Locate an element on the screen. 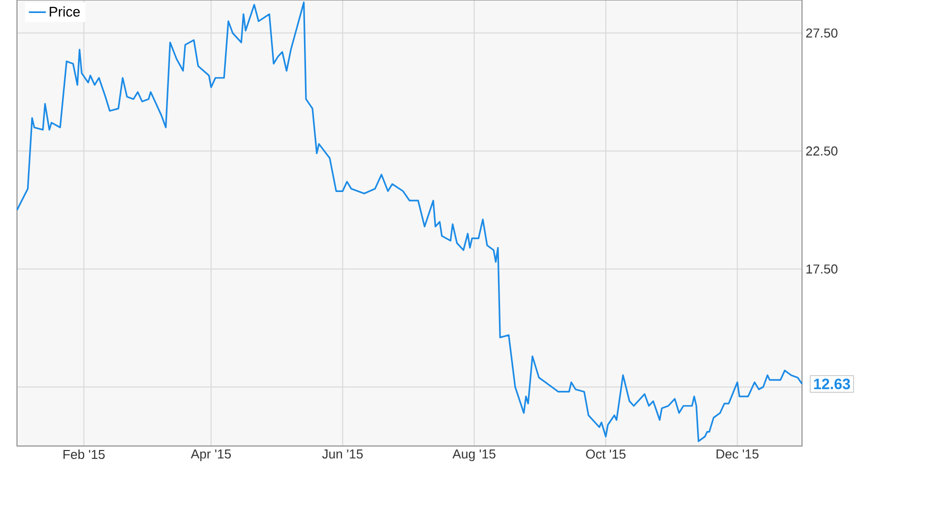 The image size is (931, 506). x-tick-label: Jun '15 is located at coordinates (342, 454).